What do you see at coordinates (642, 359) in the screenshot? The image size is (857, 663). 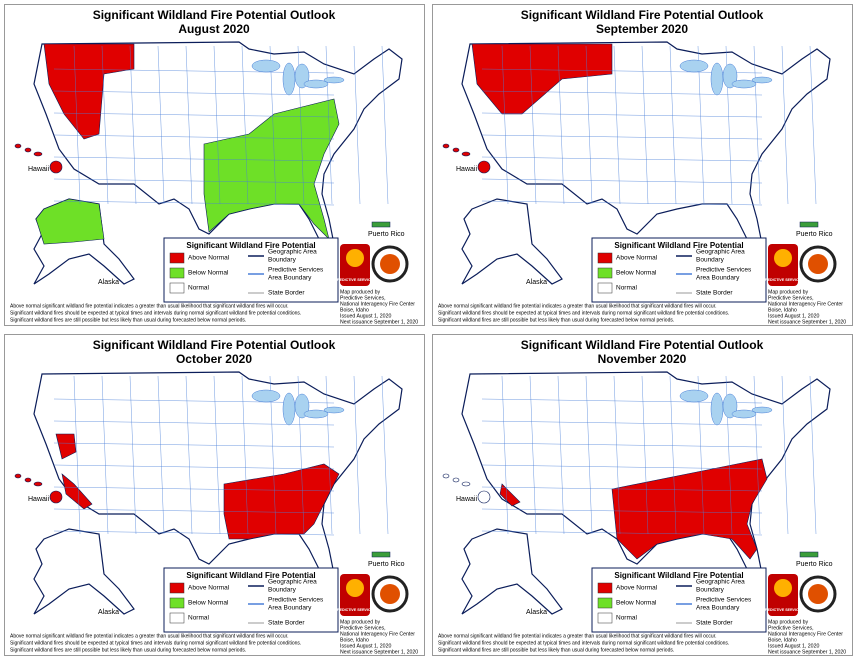 I see `map-month: November 2020` at bounding box center [642, 359].